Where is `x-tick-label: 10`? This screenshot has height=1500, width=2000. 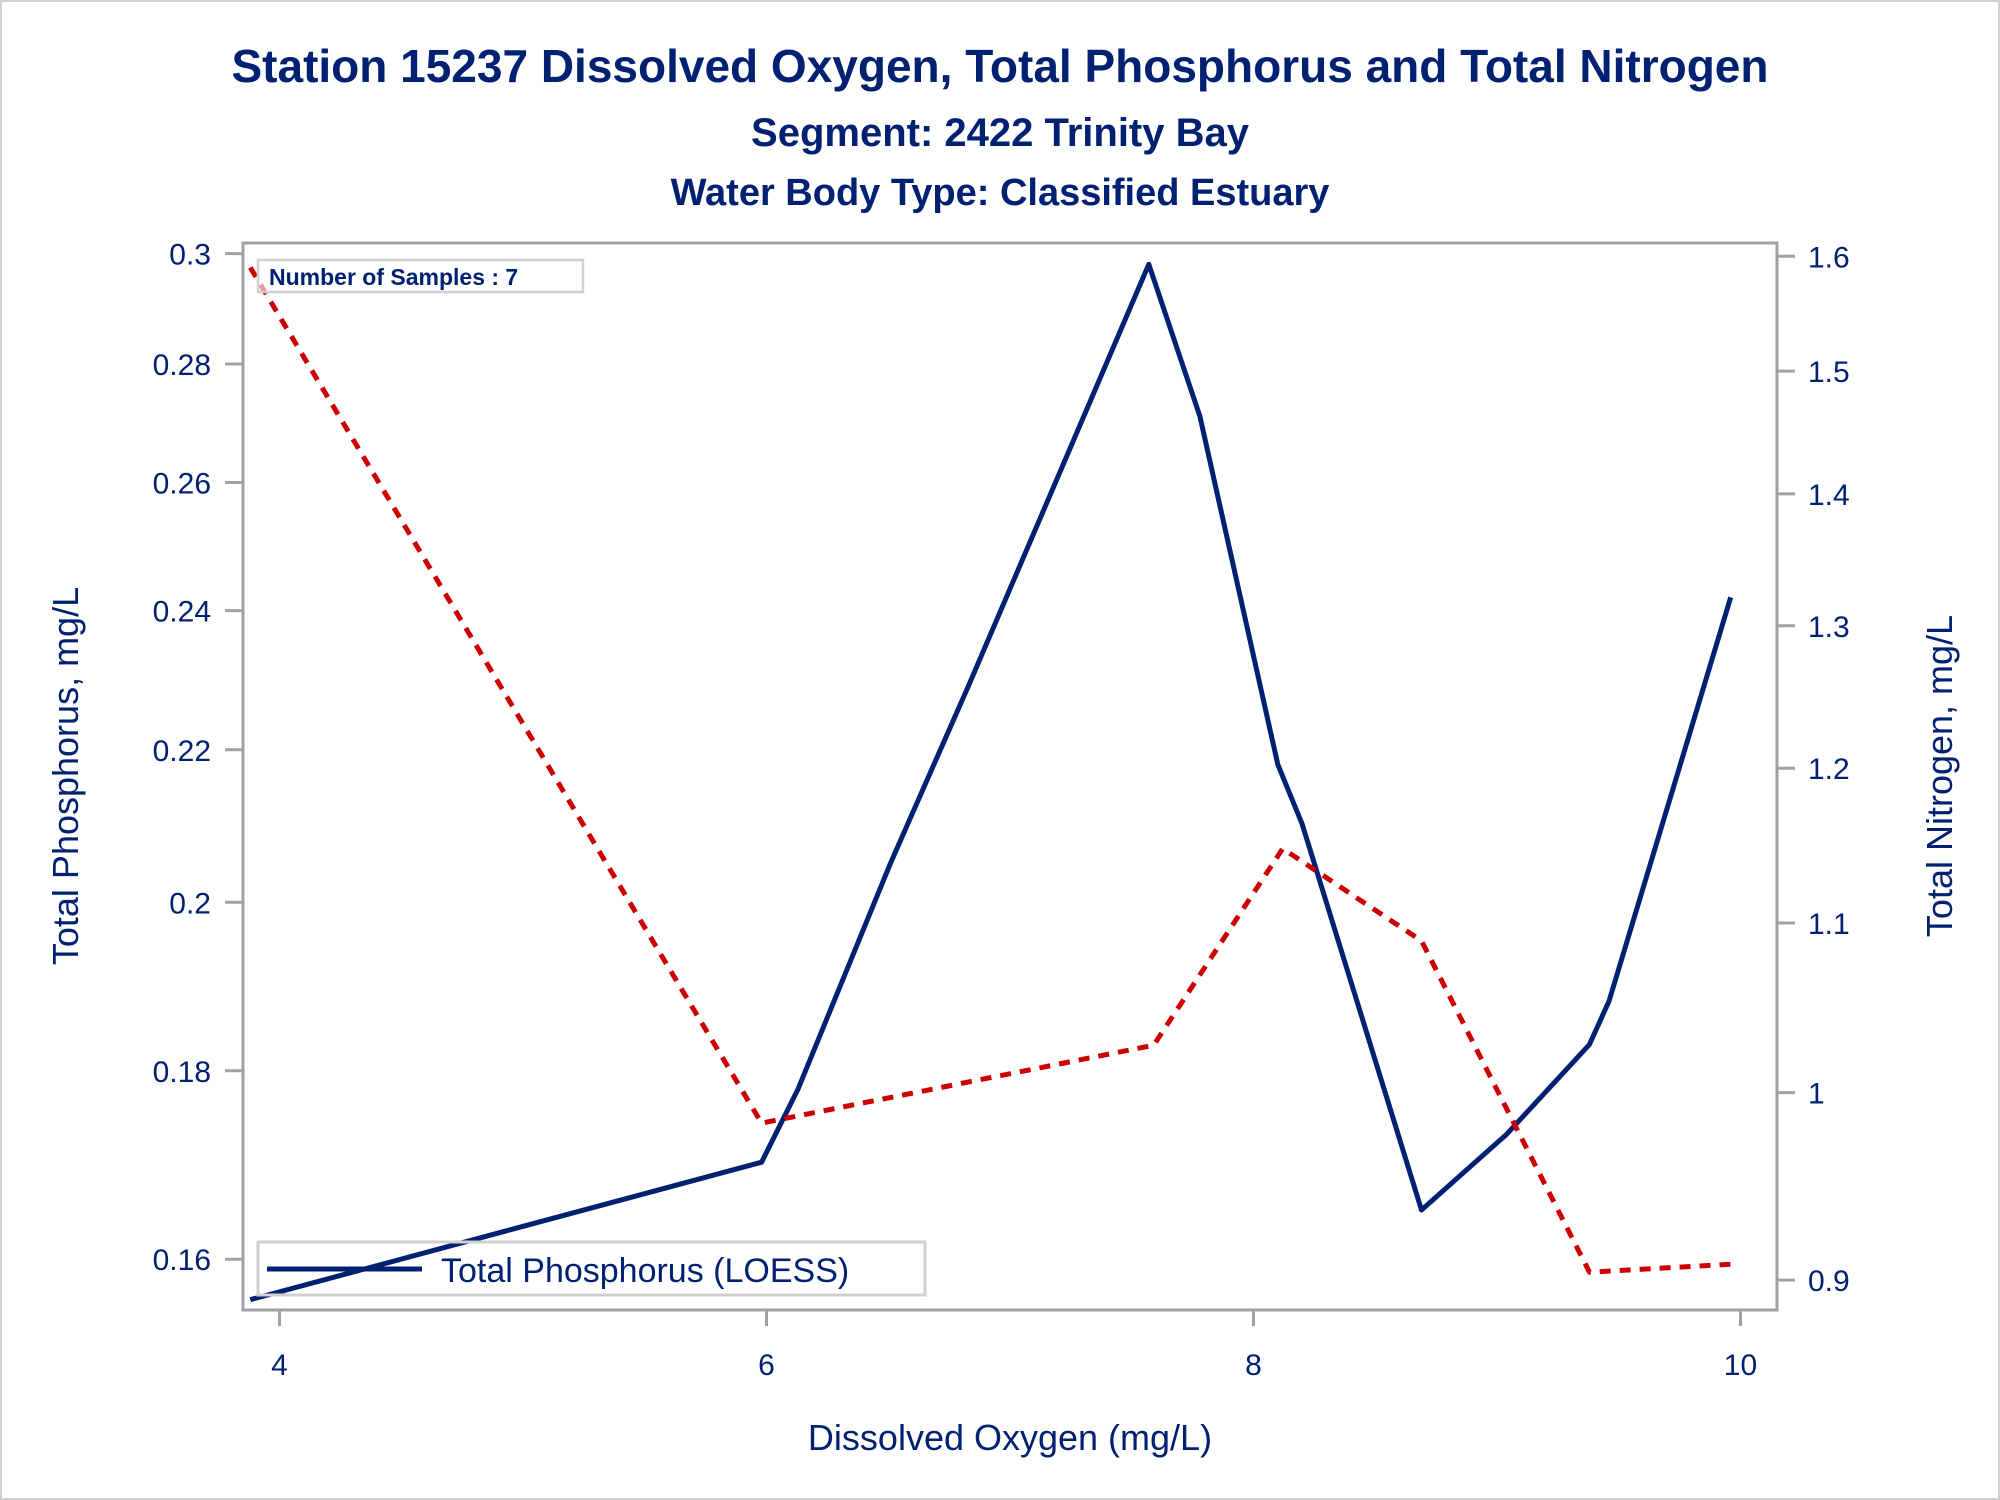 x-tick-label: 10 is located at coordinates (1740, 1365).